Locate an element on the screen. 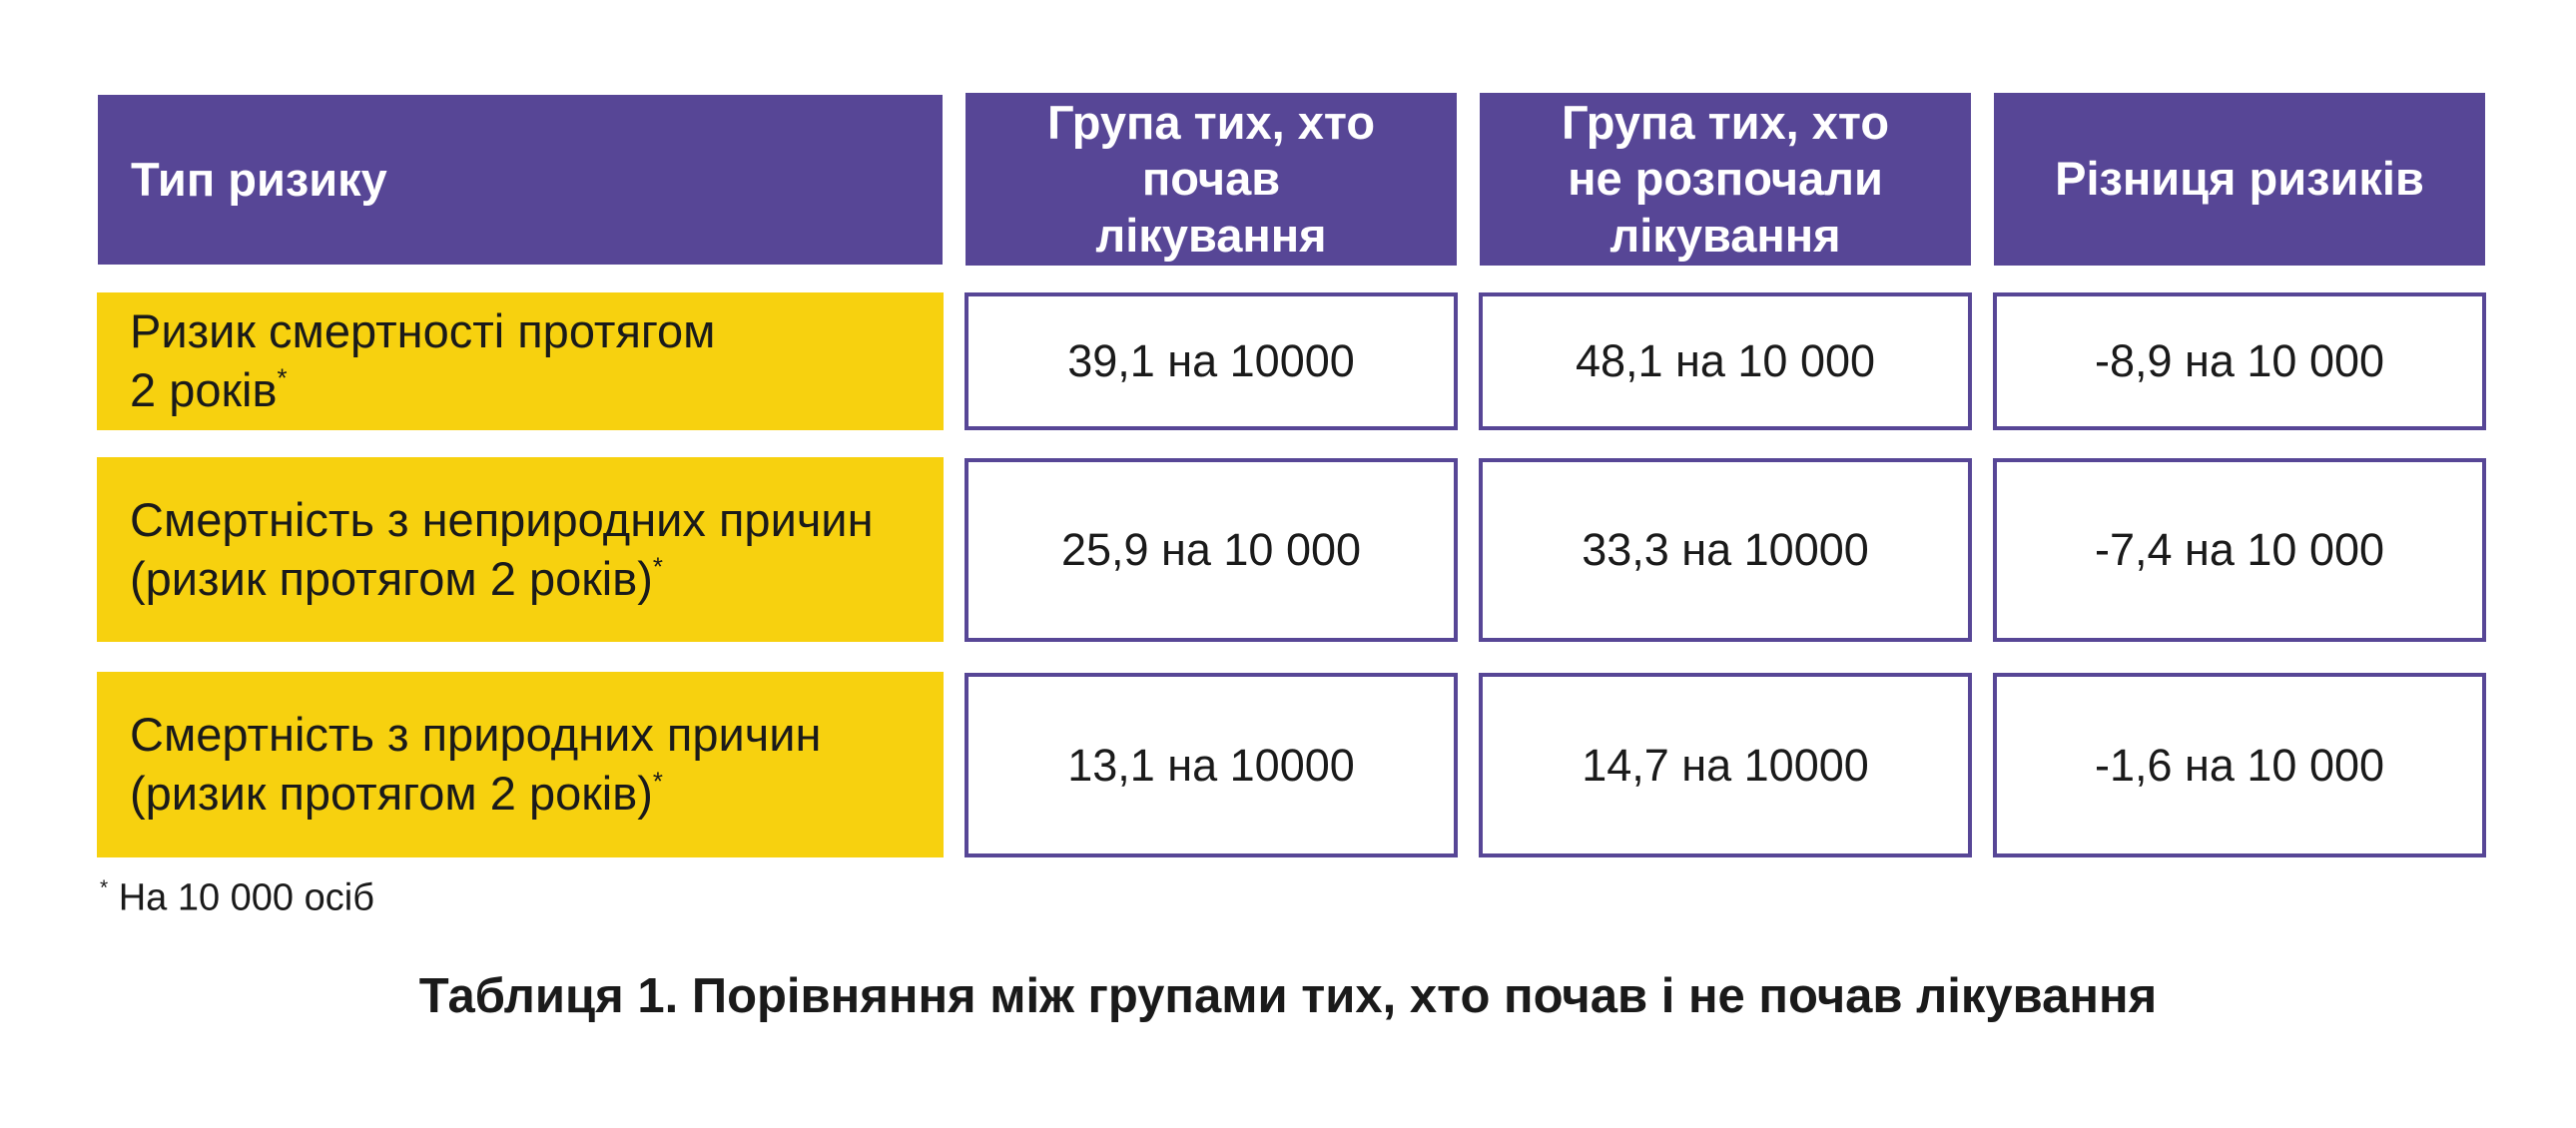 This screenshot has width=2576, height=1128. value-text: 14,7 на 10000 is located at coordinates (1725, 765).